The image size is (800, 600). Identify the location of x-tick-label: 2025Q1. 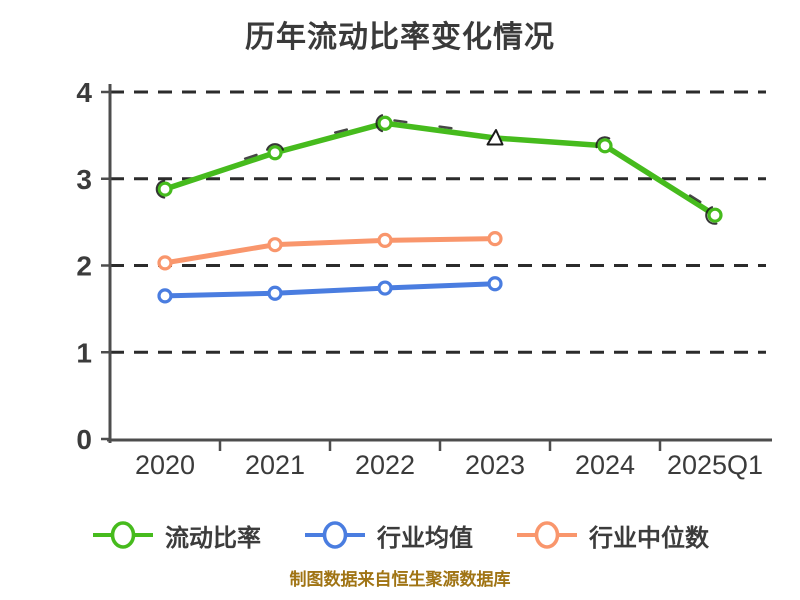
(715, 465).